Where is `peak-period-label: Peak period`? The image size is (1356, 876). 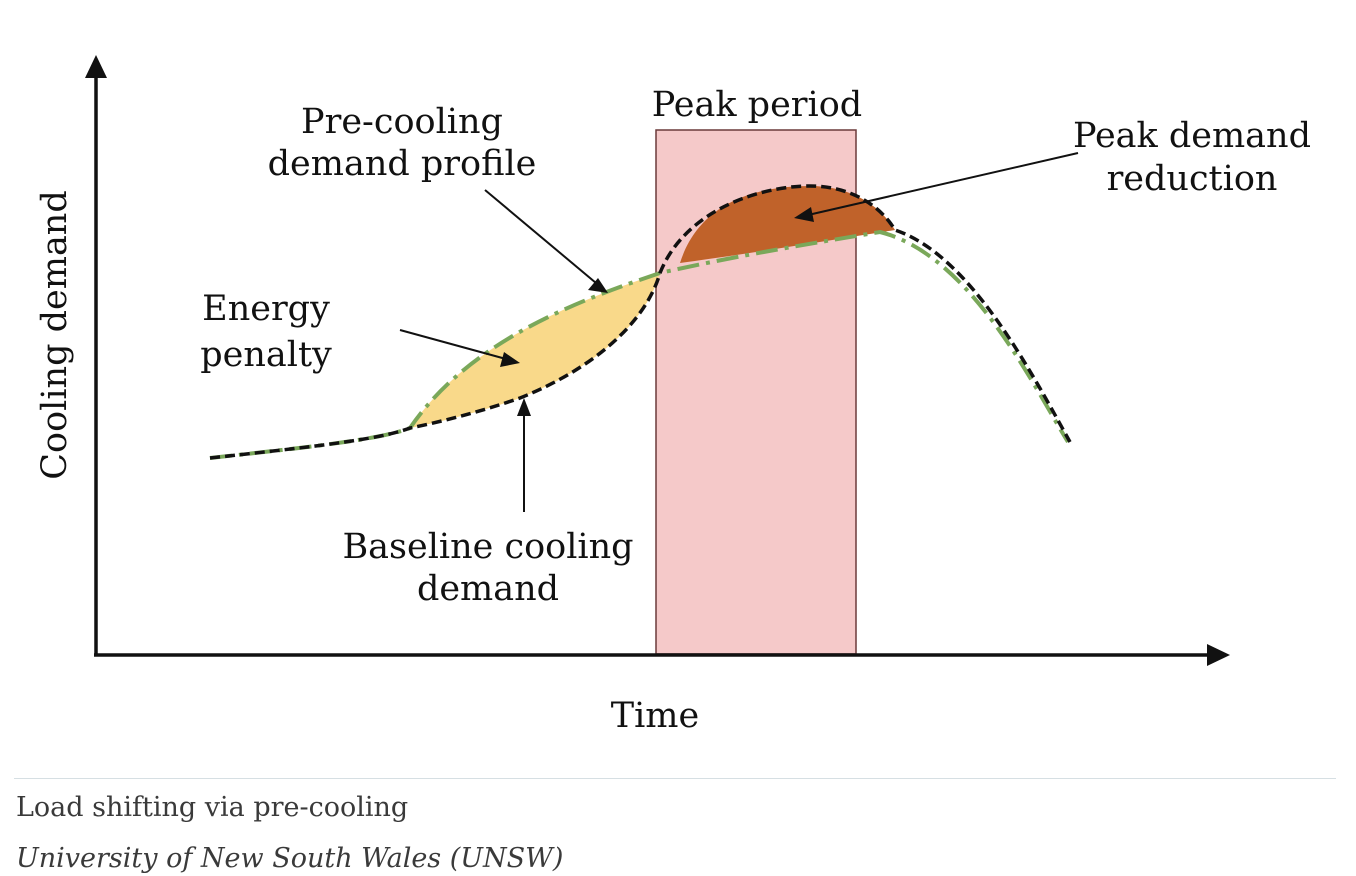
peak-period-label: Peak period is located at coordinates (757, 105).